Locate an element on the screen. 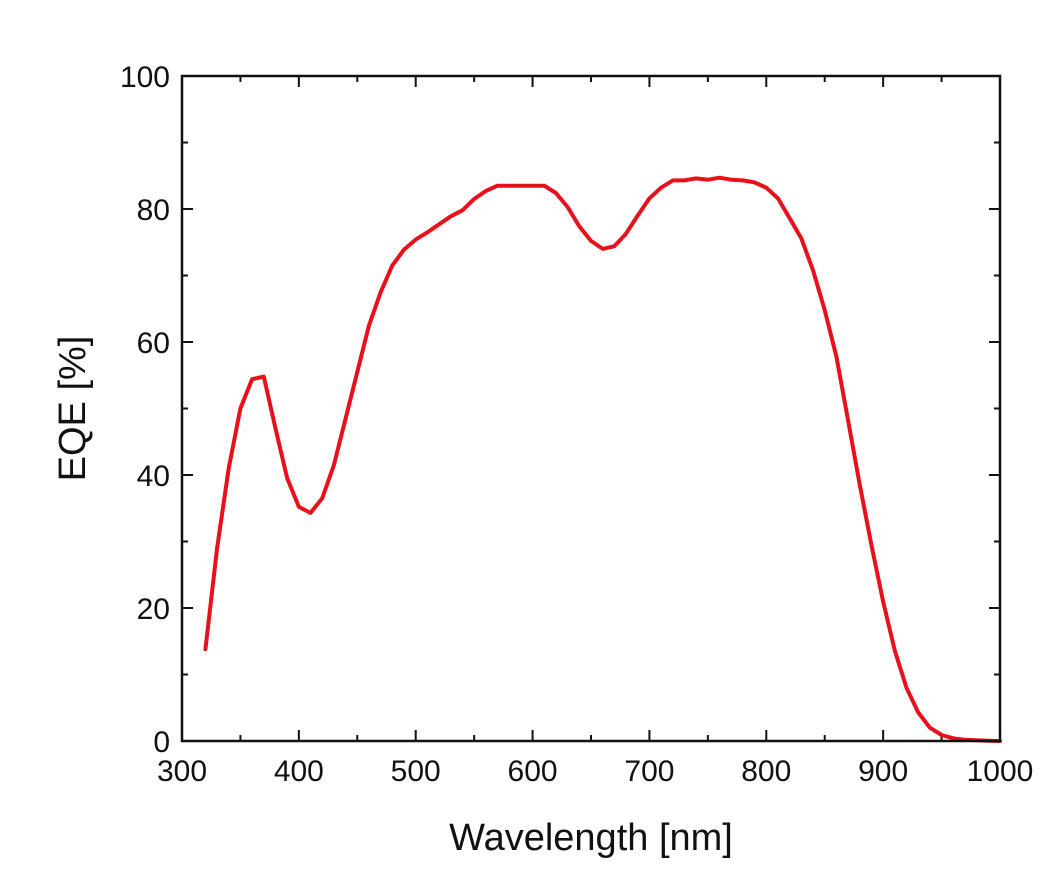 This screenshot has width=1064, height=869. x-tick-label: 600 is located at coordinates (533, 771).